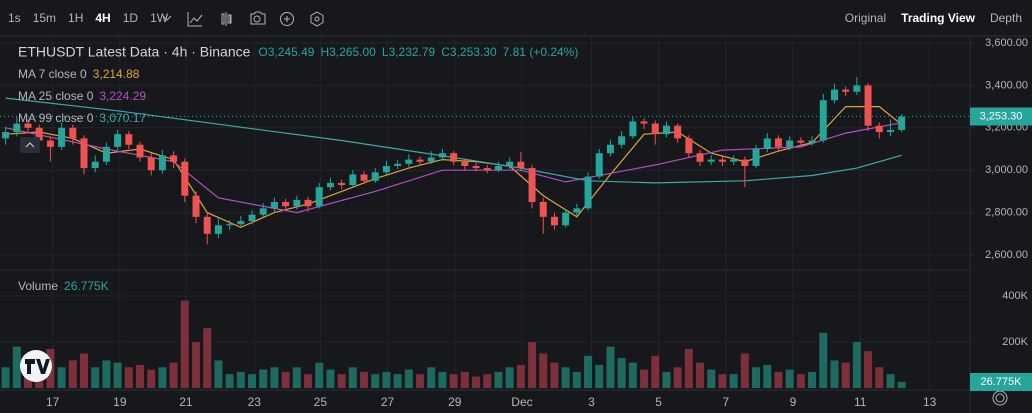  What do you see at coordinates (930, 402) in the screenshot?
I see `x-tick-label: 13` at bounding box center [930, 402].